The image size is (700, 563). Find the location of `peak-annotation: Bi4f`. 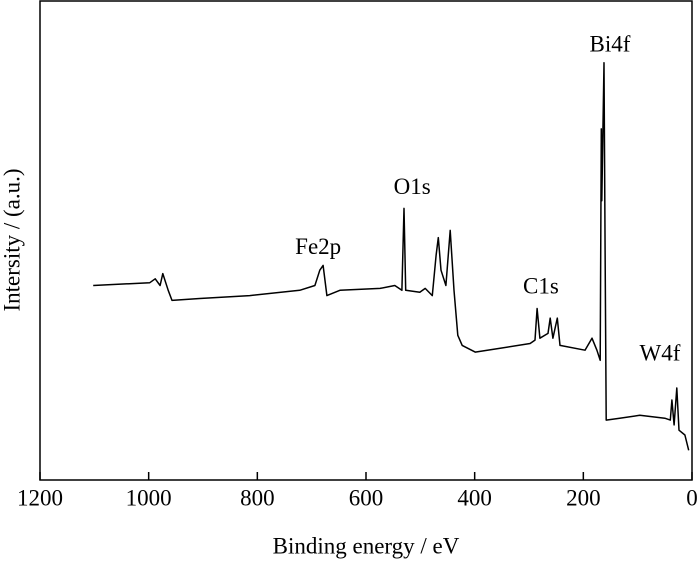

peak-annotation: Bi4f is located at coordinates (610, 43).